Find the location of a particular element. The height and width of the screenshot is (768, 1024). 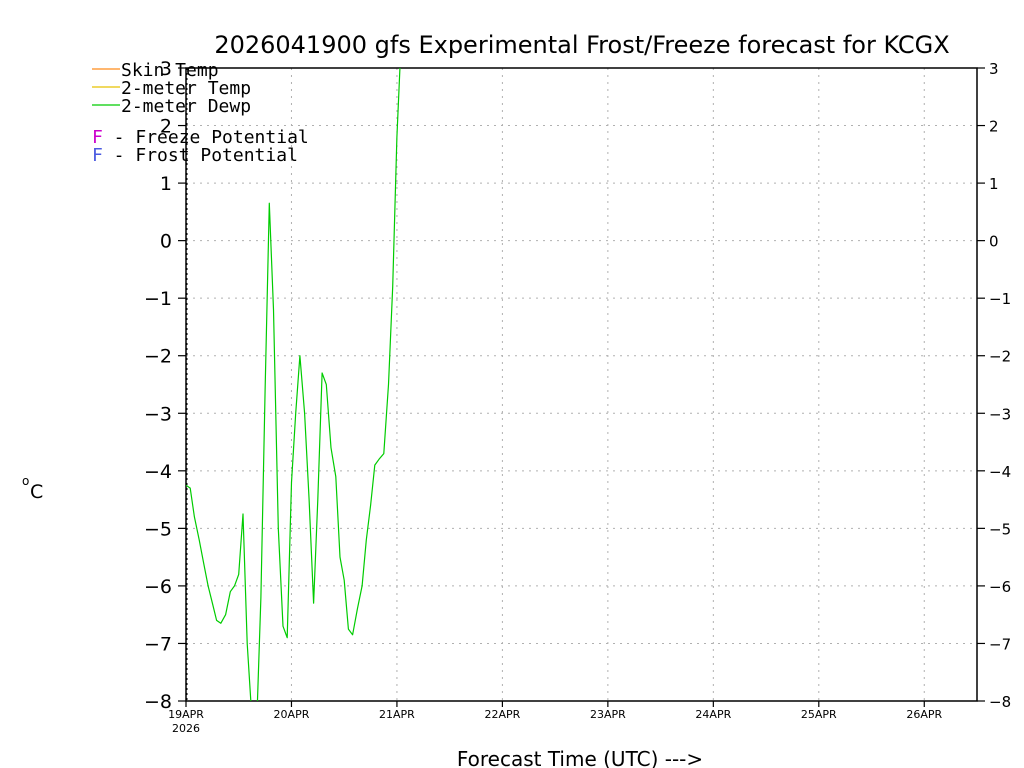

x-tick-label: 19APR is located at coordinates (186, 714).